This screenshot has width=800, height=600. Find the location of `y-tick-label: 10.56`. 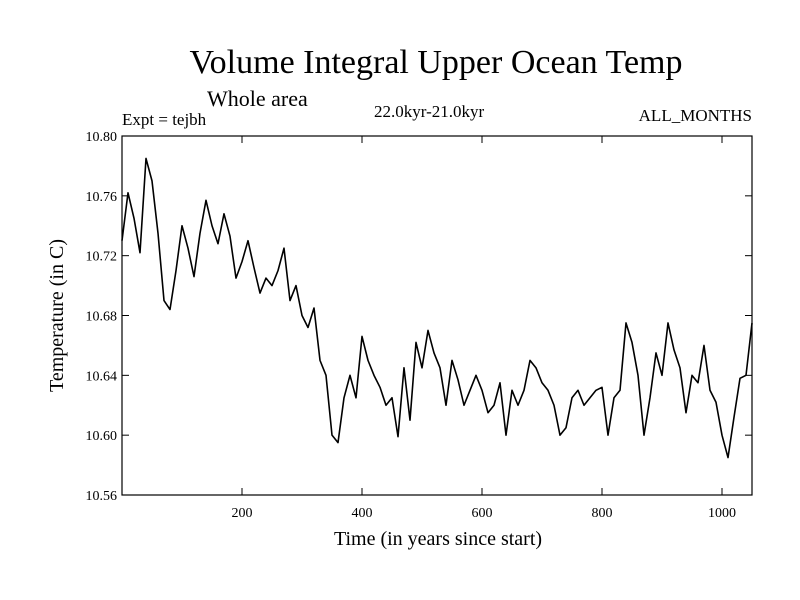

y-tick-label: 10.56 is located at coordinates (102, 496).